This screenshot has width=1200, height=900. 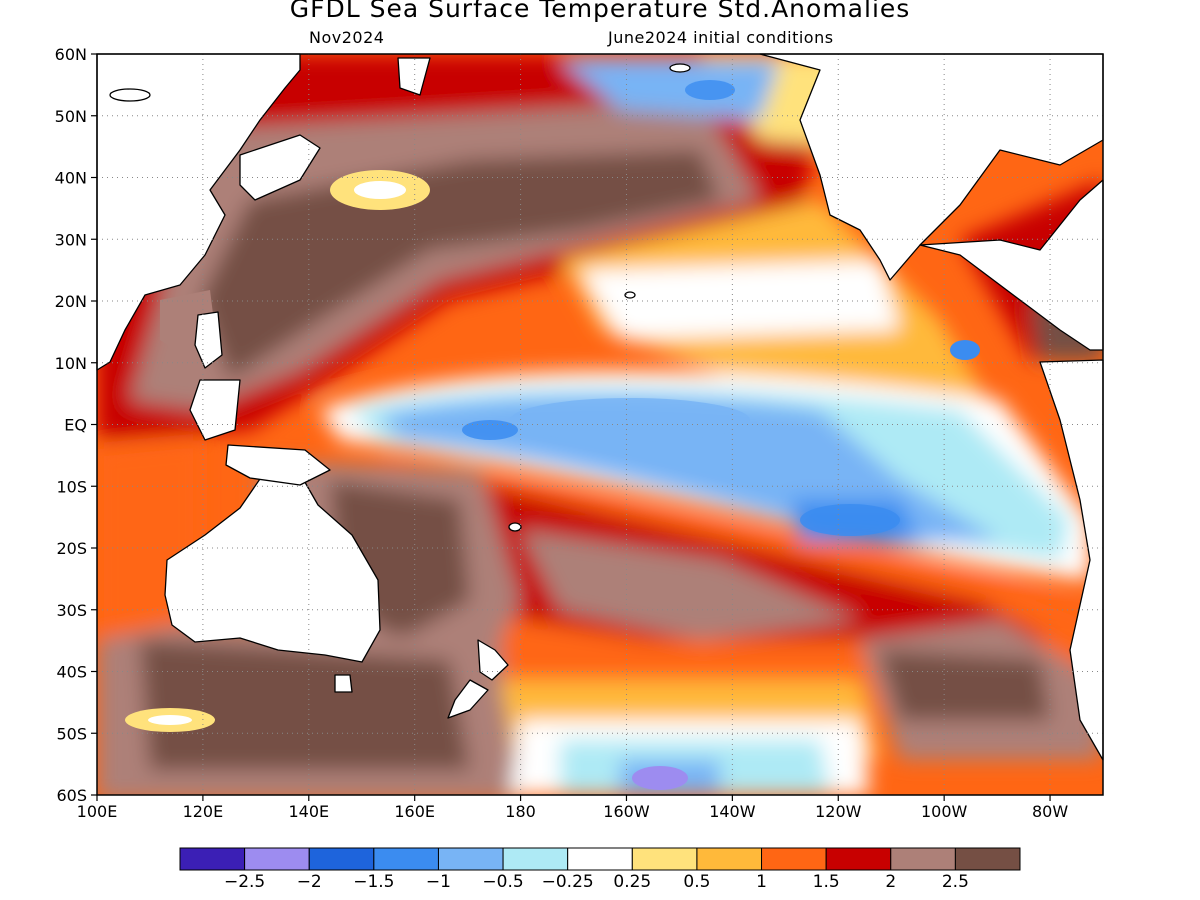 What do you see at coordinates (373, 882) in the screenshot?
I see `colorbar-label: −1.5` at bounding box center [373, 882].